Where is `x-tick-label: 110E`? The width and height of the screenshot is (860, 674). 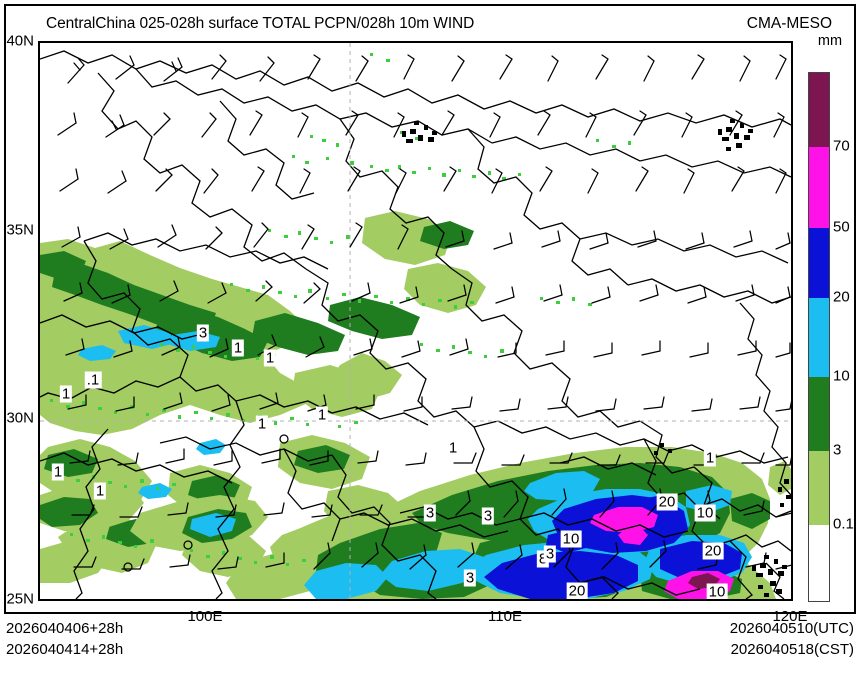
x-tick-label: 110E is located at coordinates (505, 616).